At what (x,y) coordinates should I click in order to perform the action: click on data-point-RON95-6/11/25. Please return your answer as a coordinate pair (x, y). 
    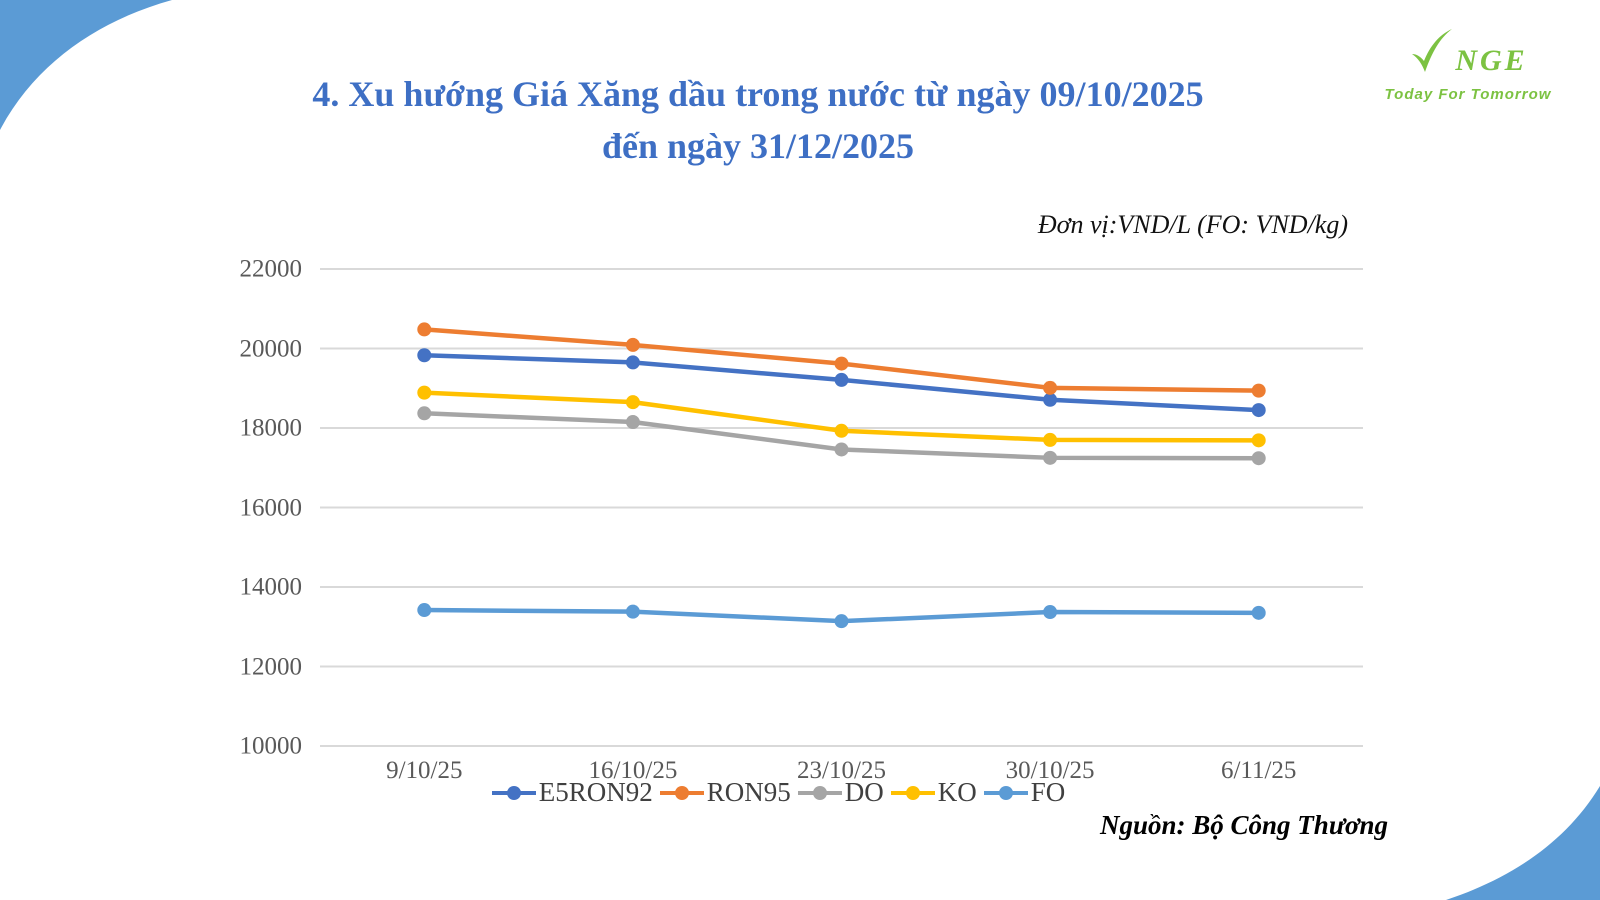
    Looking at the image, I should click on (1258, 390).